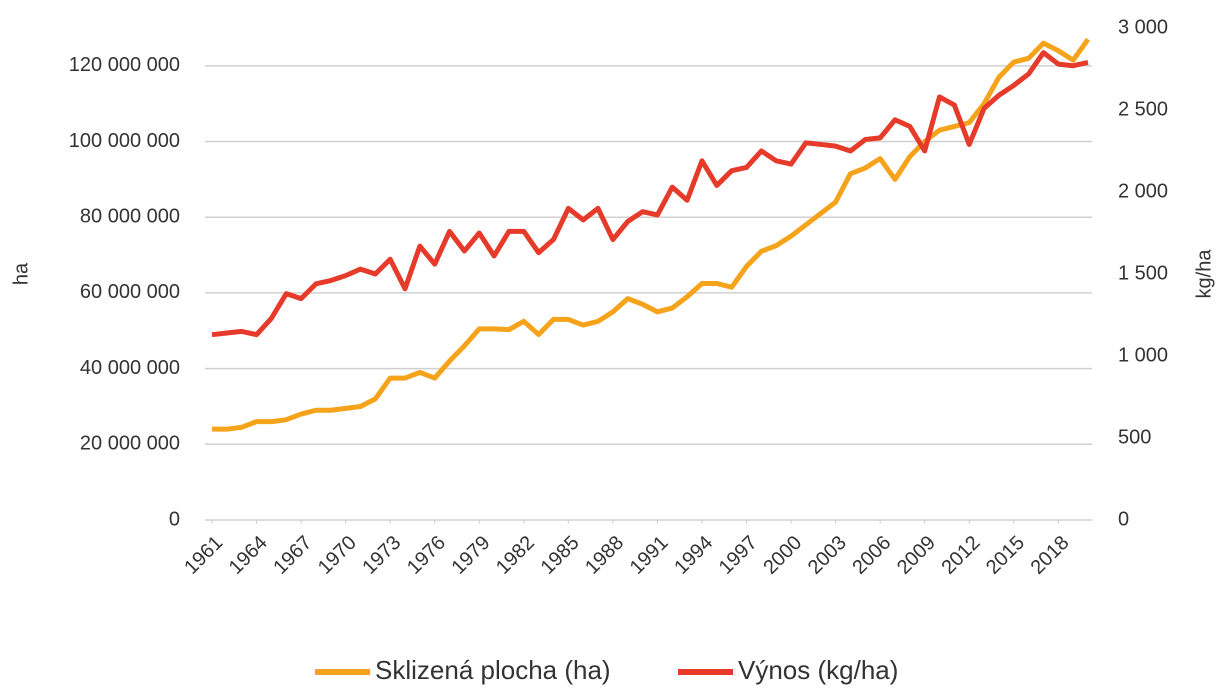 This screenshot has height=695, width=1220. Describe the element at coordinates (381, 555) in the screenshot. I see `x-tick-label: 1973` at that location.